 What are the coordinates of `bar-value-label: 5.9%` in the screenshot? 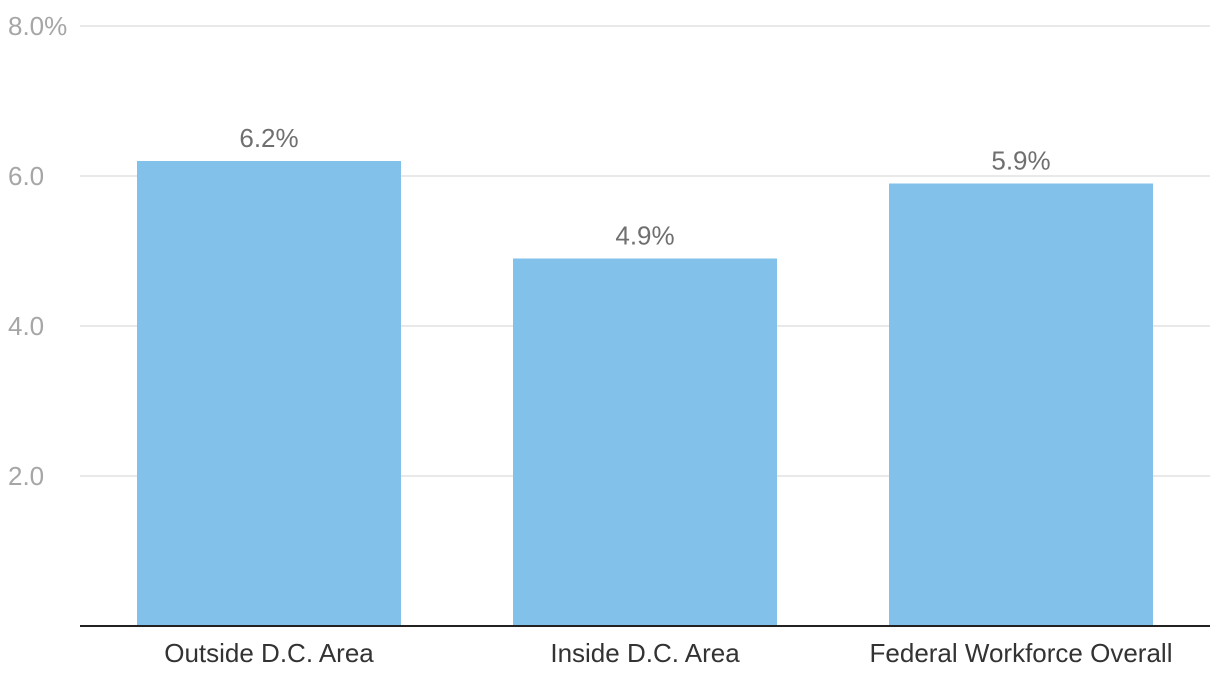 It's located at (1020, 161).